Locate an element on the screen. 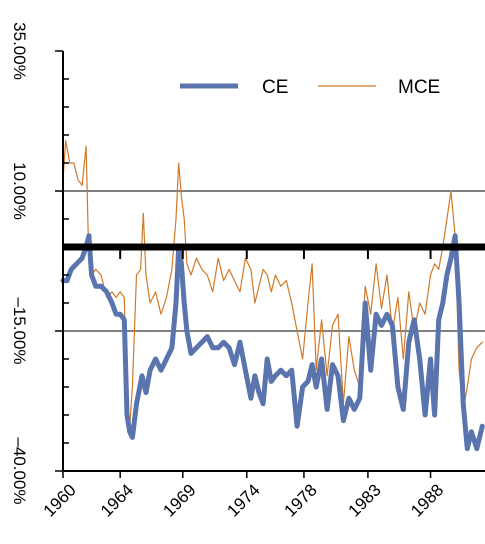  x-tick-label-3: 1974 is located at coordinates (243, 500).